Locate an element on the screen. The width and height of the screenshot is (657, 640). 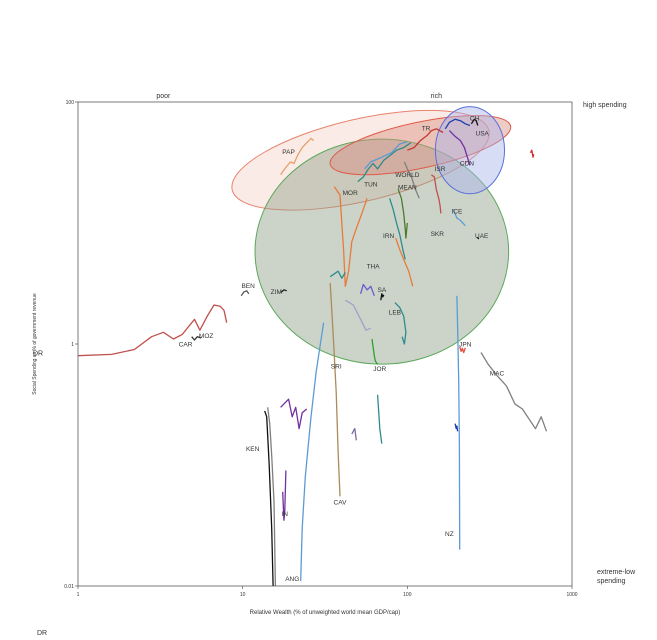
point-label-usa: USA is located at coordinates (483, 133).